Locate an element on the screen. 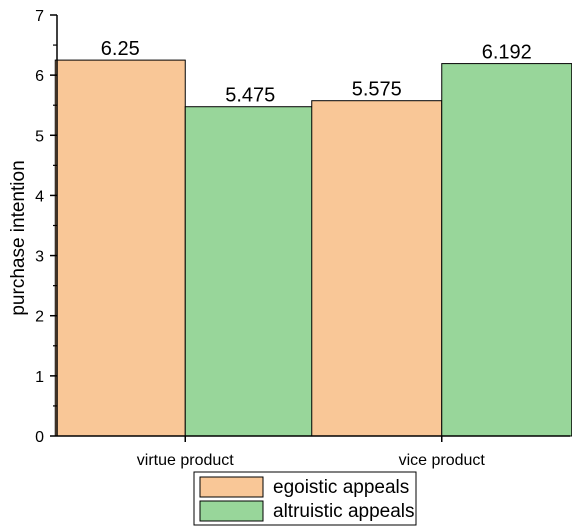  data-label: 6.192 is located at coordinates (507, 53).